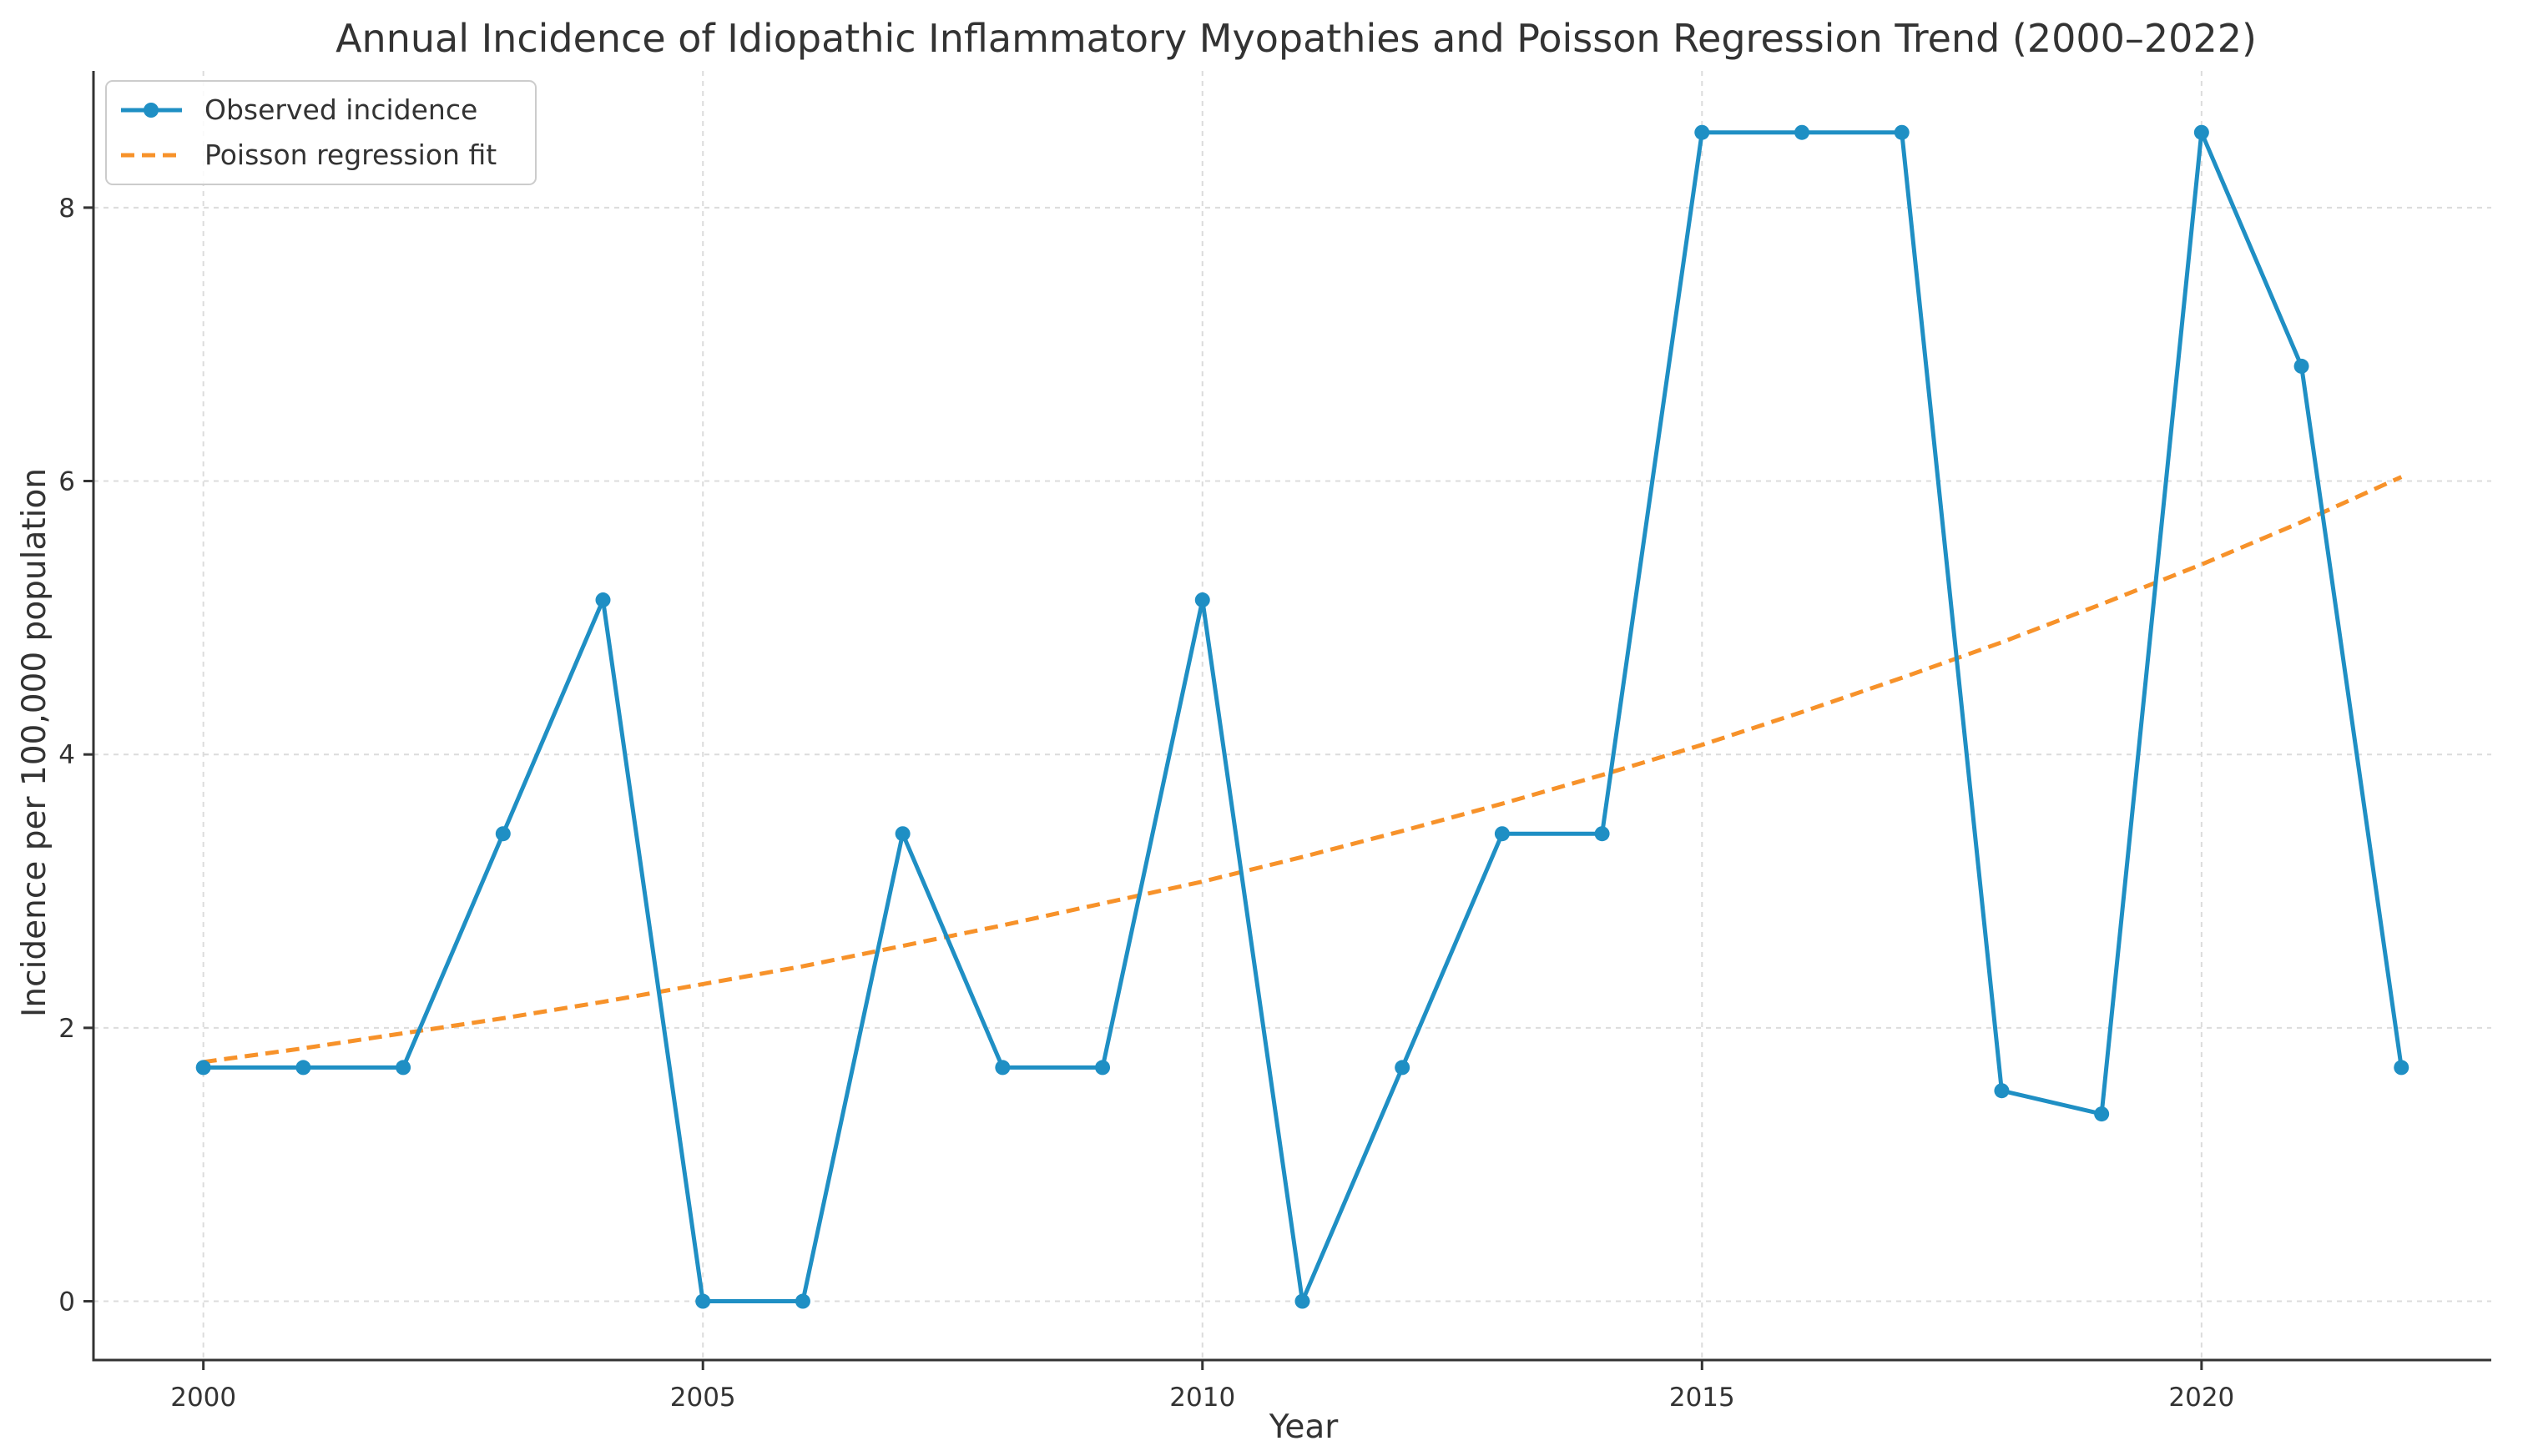  What do you see at coordinates (1902, 132) in the screenshot?
I see `data-point-2017` at bounding box center [1902, 132].